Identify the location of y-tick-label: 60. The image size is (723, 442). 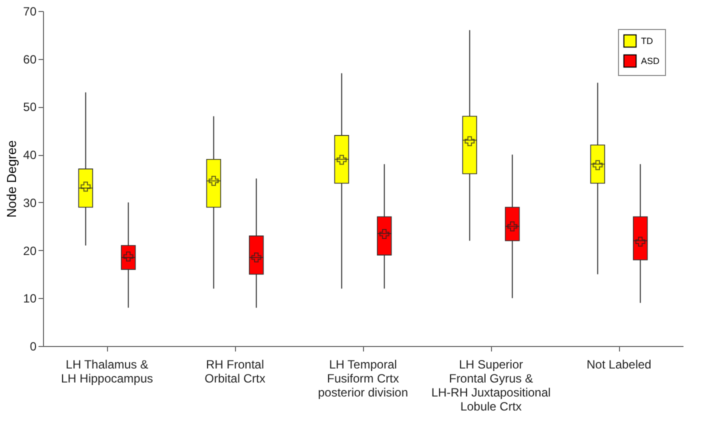
(30, 59).